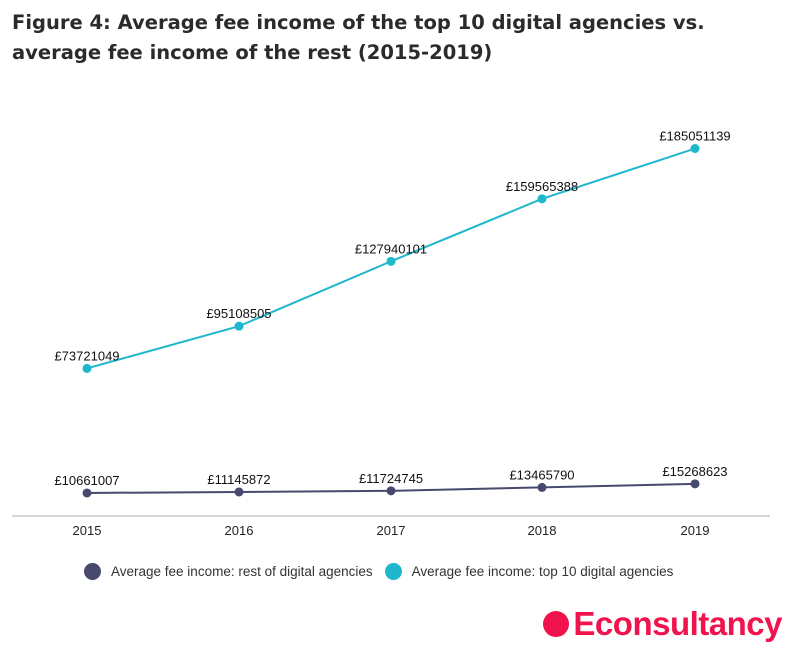  I want to click on x-tick-label: 2015, so click(87, 530).